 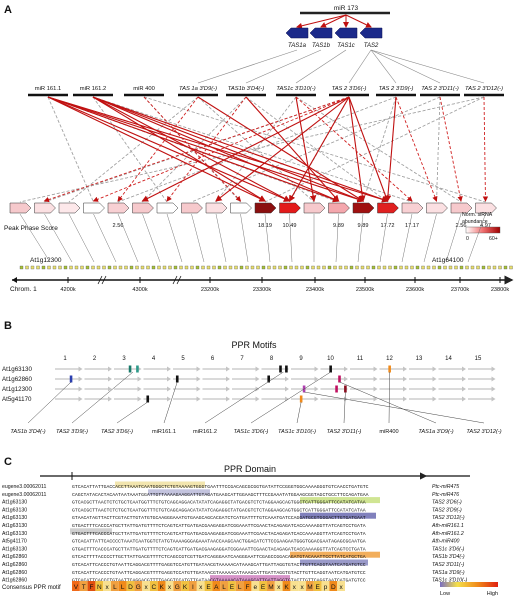 What do you see at coordinates (265, 226) in the screenshot?
I see `phase-score: 18.19` at bounding box center [265, 226].